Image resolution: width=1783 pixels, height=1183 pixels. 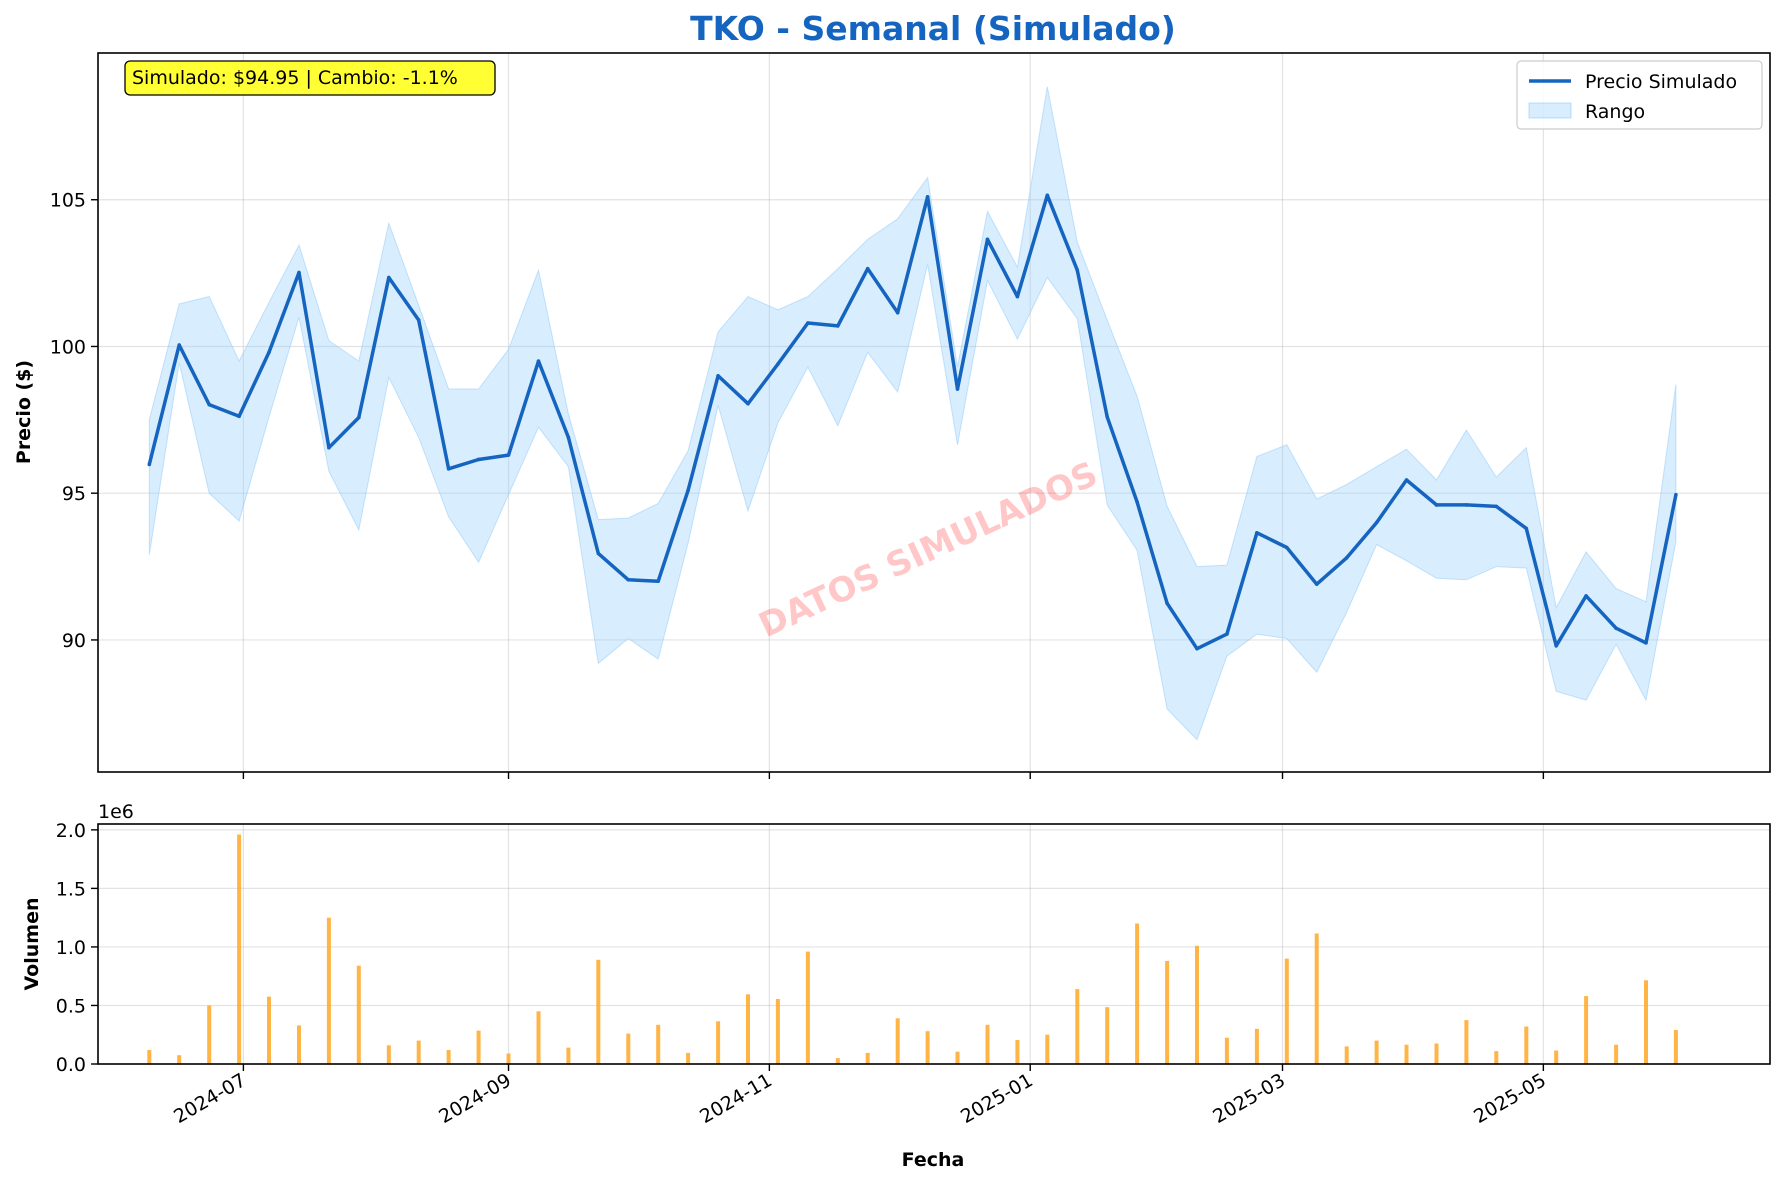 I want to click on legend-band-swatch, so click(x=1550, y=110).